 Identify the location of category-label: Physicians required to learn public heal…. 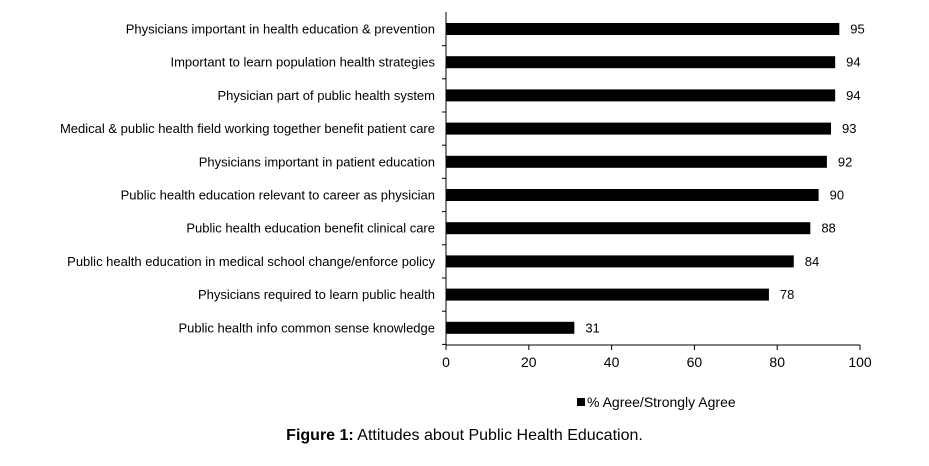
(316, 294).